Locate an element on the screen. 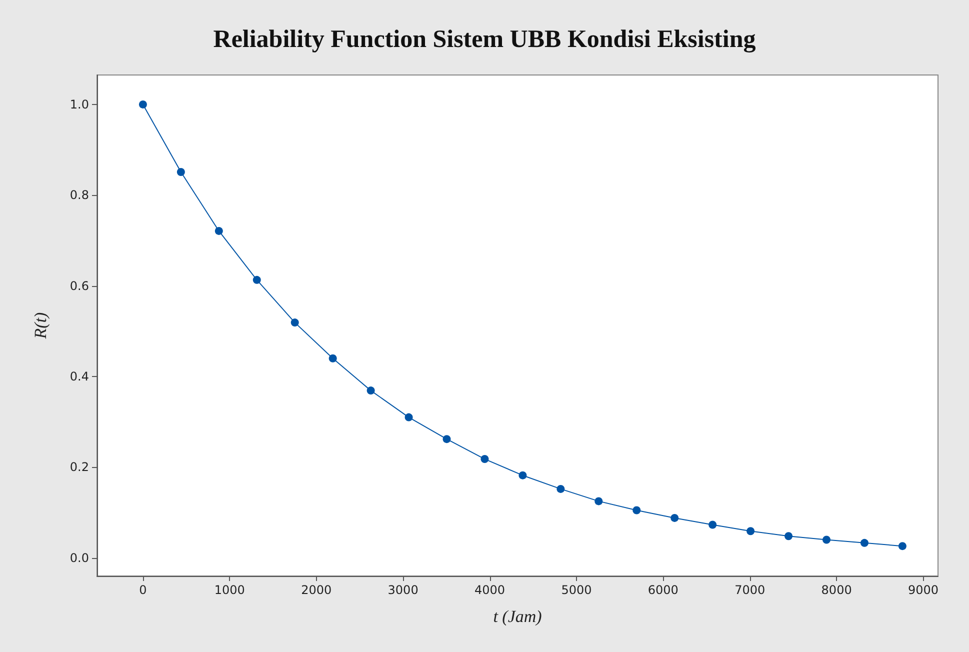 The width and height of the screenshot is (969, 652). x-tick-label: 4000 is located at coordinates (490, 590).